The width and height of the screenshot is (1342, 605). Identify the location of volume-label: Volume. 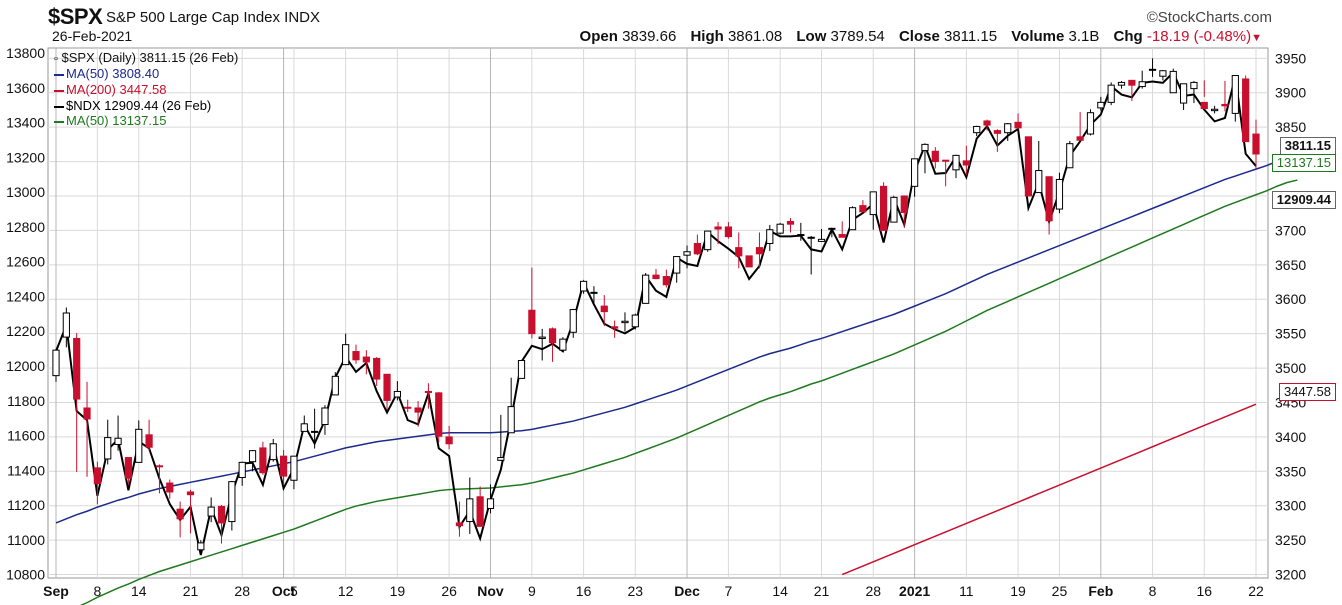
(1038, 36).